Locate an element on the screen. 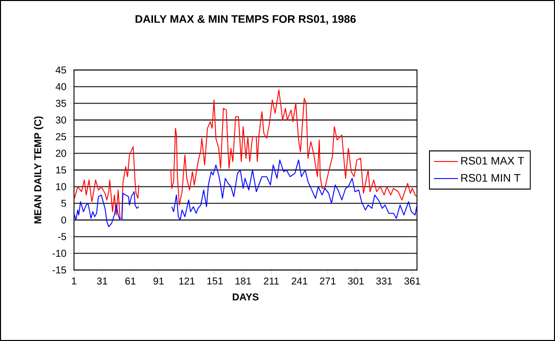 Image resolution: width=555 pixels, height=341 pixels. x-tick-label: 241 is located at coordinates (300, 281).